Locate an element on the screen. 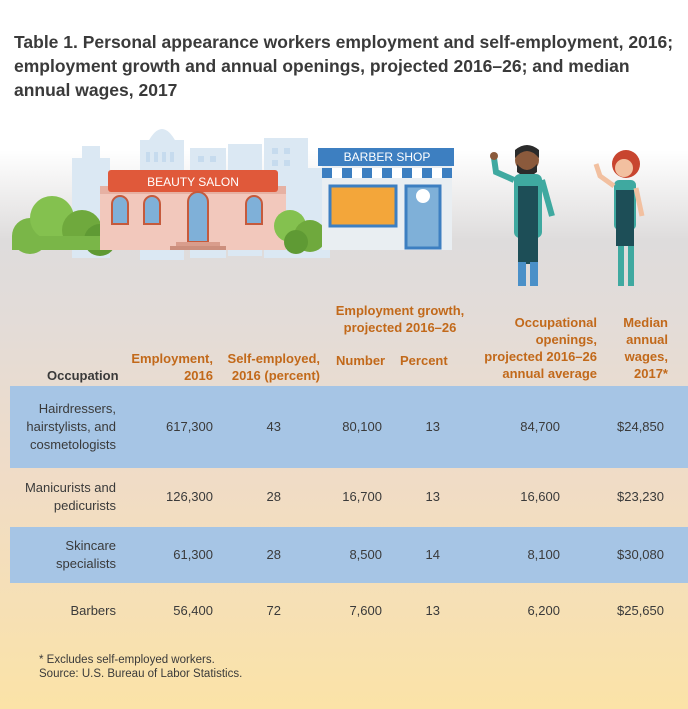 This screenshot has height=709, width=688. occupation-cell: Skincare specialists is located at coordinates (86, 554).